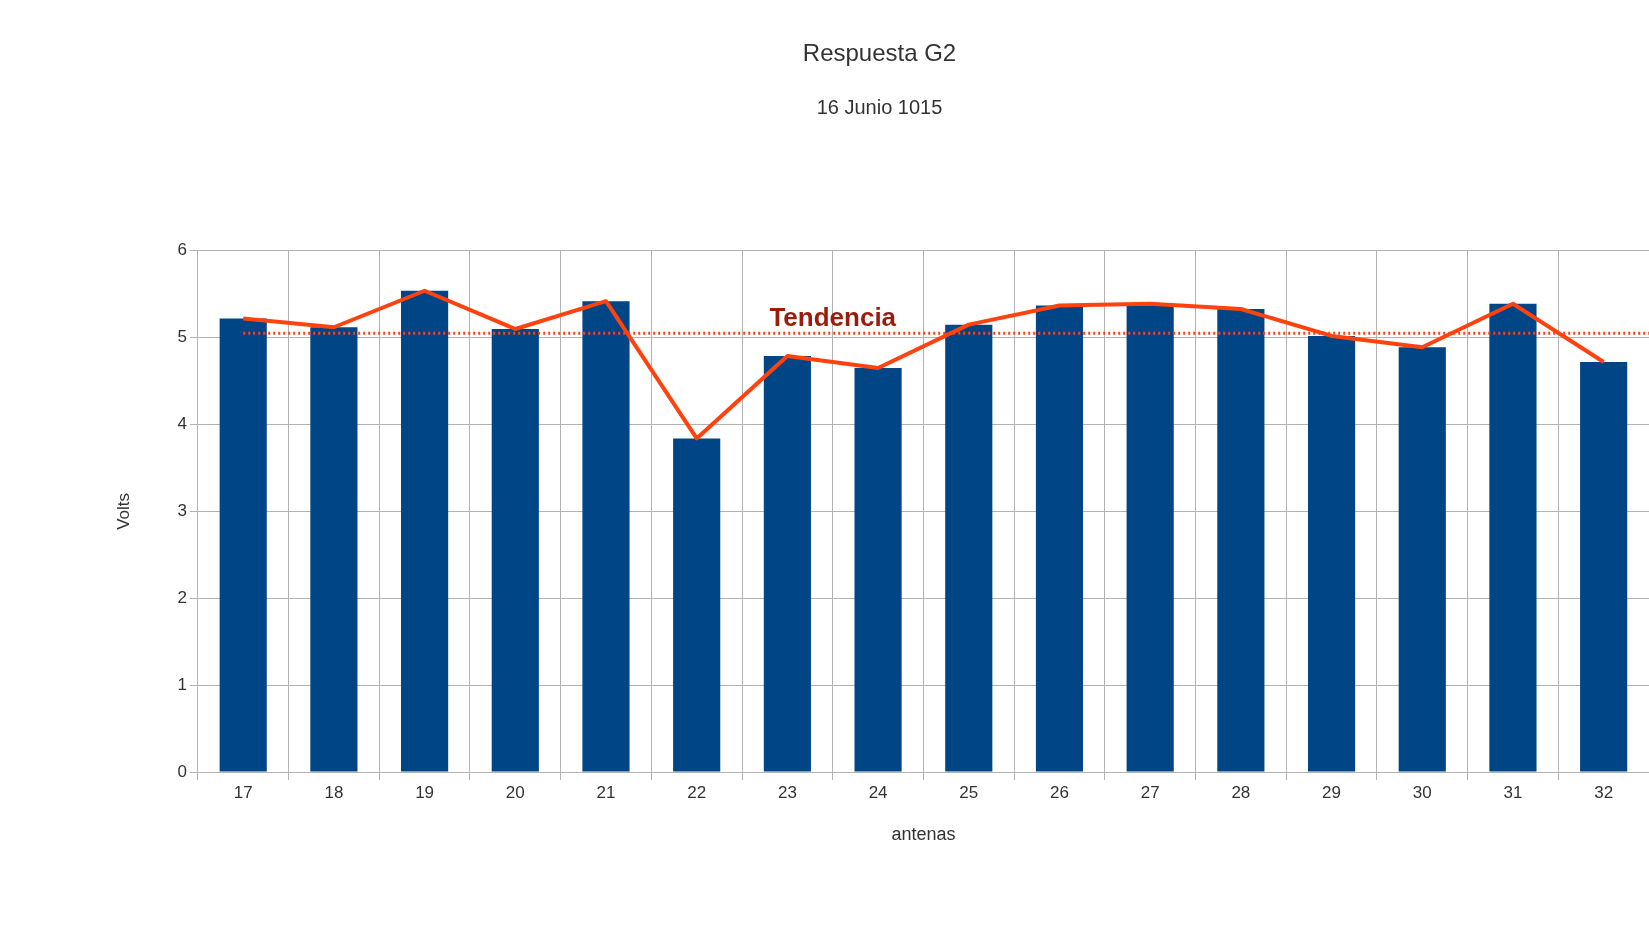 The image size is (1649, 950). Describe the element at coordinates (123, 511) in the screenshot. I see `y-axis-title: Volts` at that location.